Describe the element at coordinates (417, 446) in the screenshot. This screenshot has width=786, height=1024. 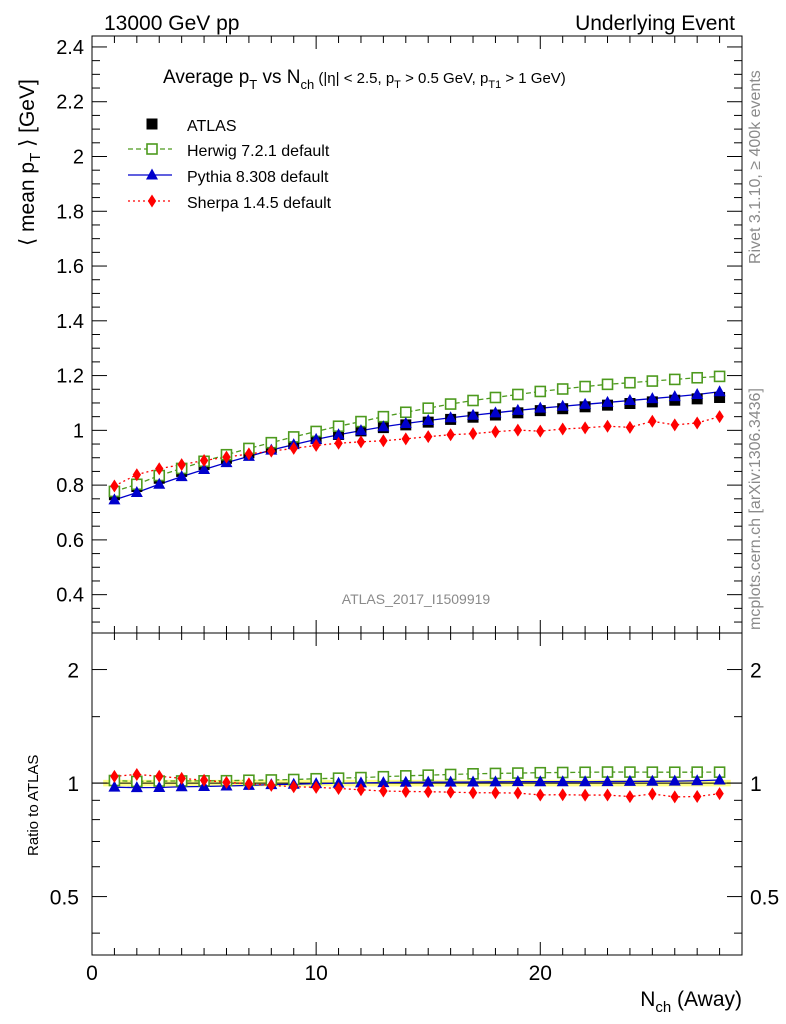
I see `pythia-line` at that location.